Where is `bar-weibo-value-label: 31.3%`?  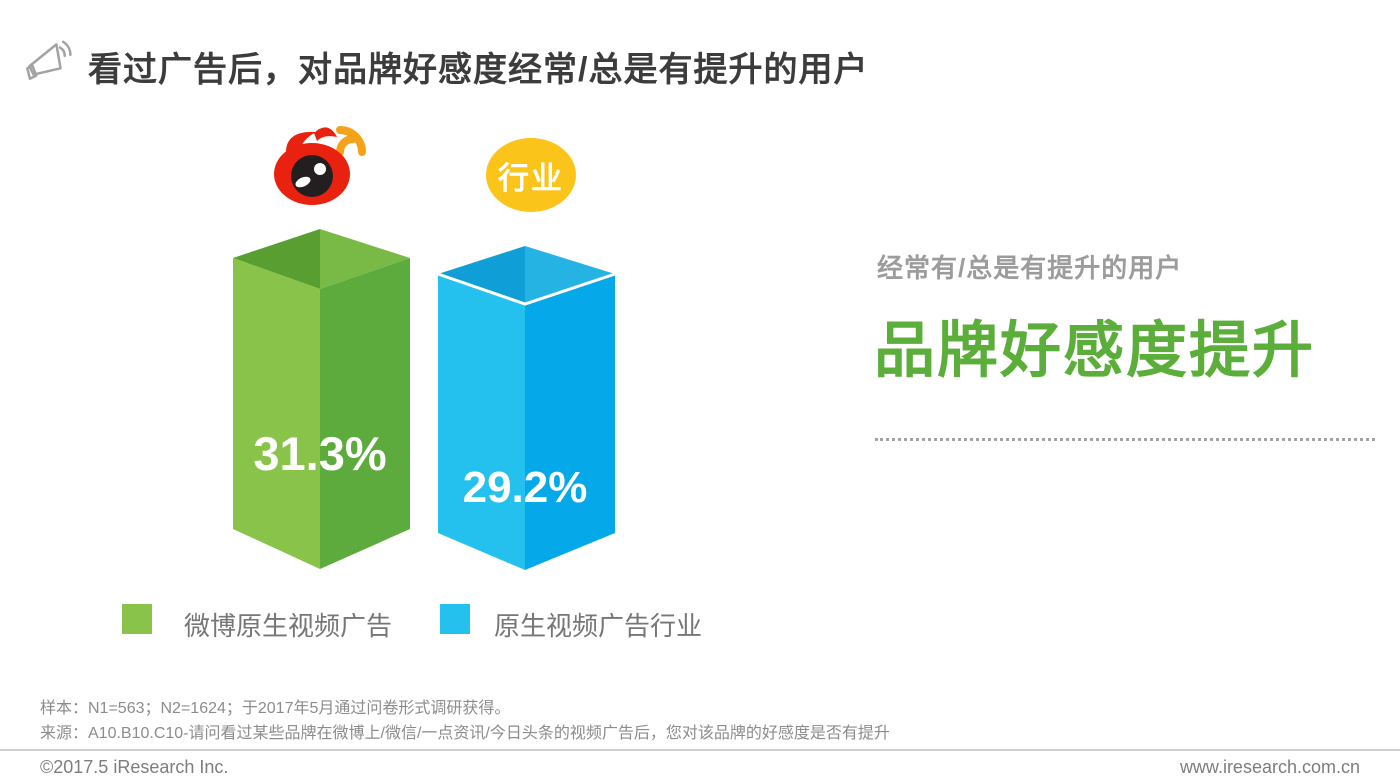
bar-weibo-value-label: 31.3% is located at coordinates (320, 453).